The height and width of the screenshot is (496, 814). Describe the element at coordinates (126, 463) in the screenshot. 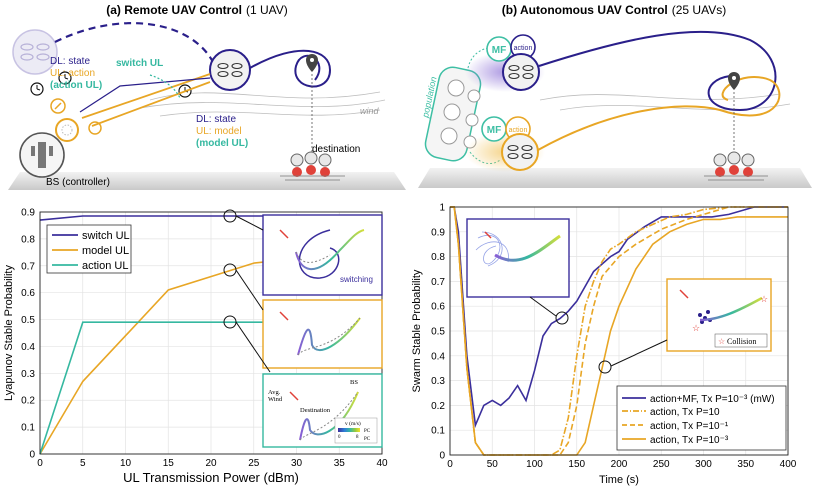

I see `x-tick-label: 10` at that location.